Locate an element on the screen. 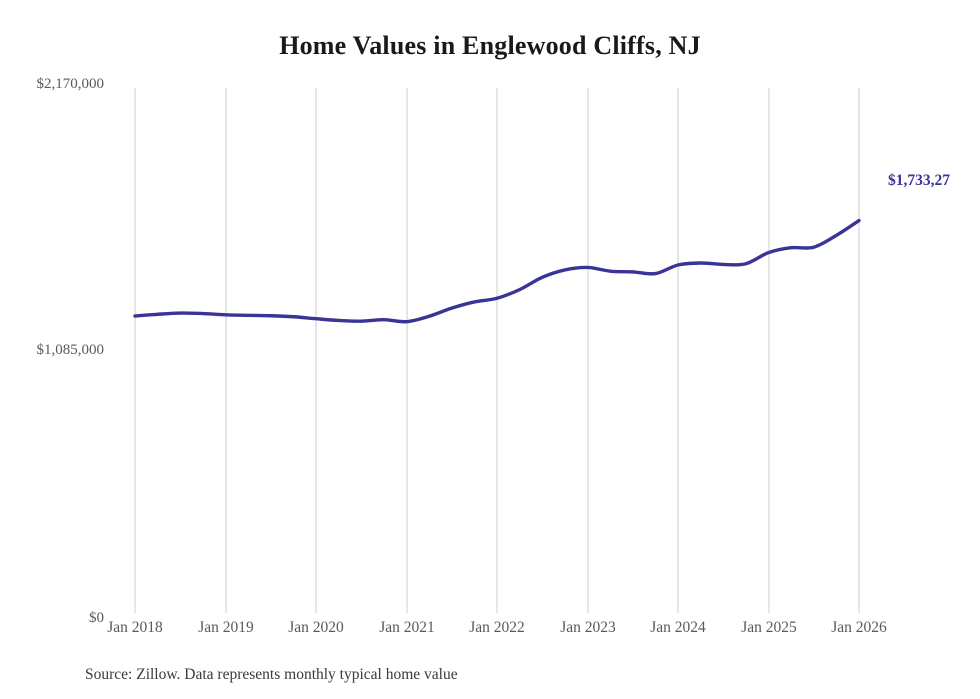  x-tick-label-6: Jan 2024 is located at coordinates (678, 627).